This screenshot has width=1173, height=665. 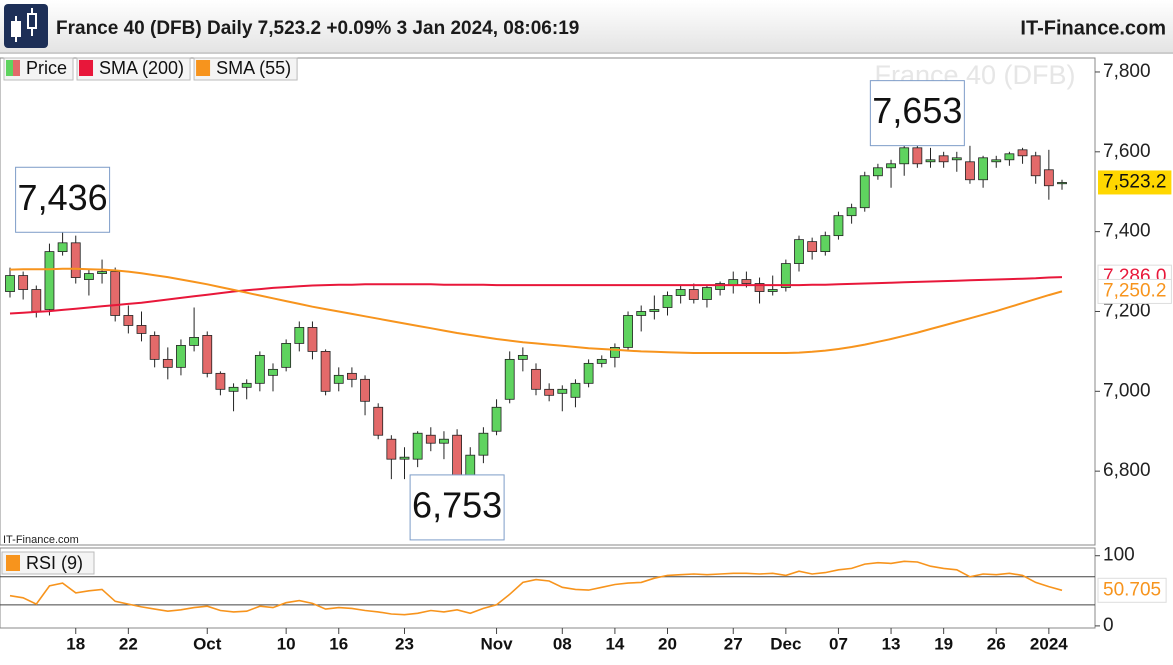 I want to click on logo, so click(x=26, y=26).